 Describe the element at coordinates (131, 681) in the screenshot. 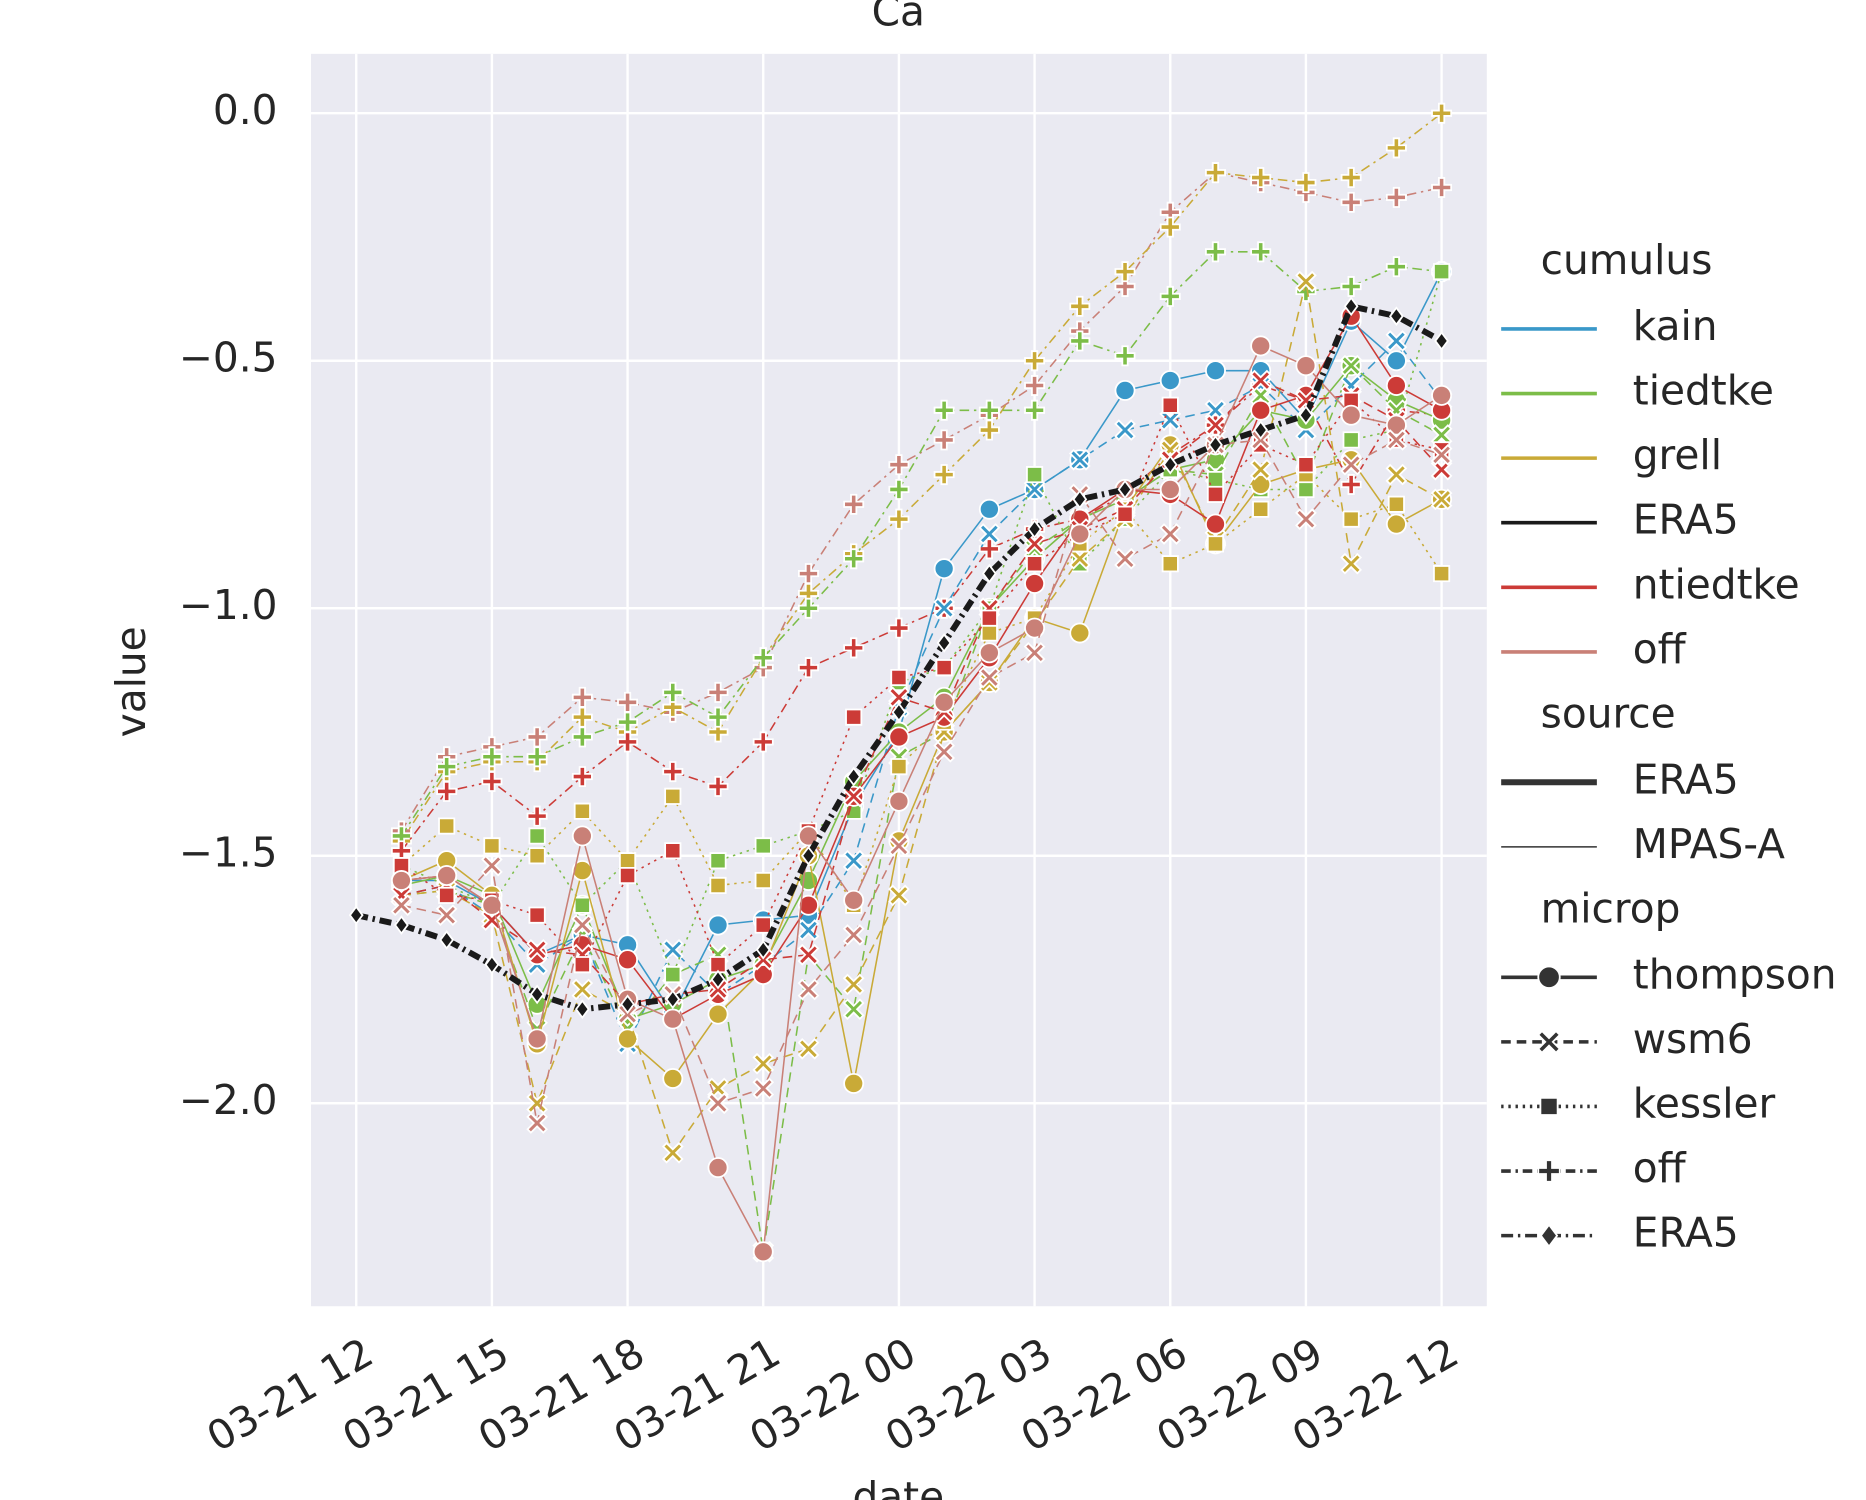

I see `y-axis-label: value` at that location.